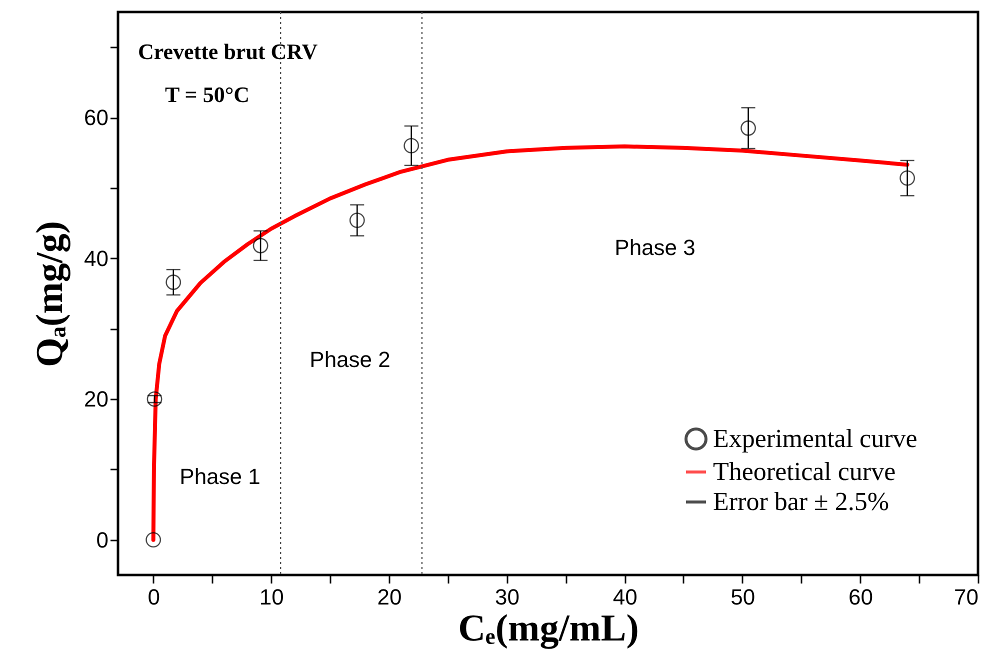  I want to click on annotation: Error bar ± 2.5%, so click(801, 501).